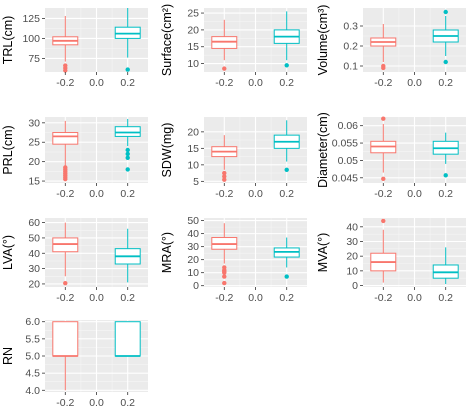  Describe the element at coordinates (350, 27) in the screenshot. I see `y-tick-label: 0.3` at that location.